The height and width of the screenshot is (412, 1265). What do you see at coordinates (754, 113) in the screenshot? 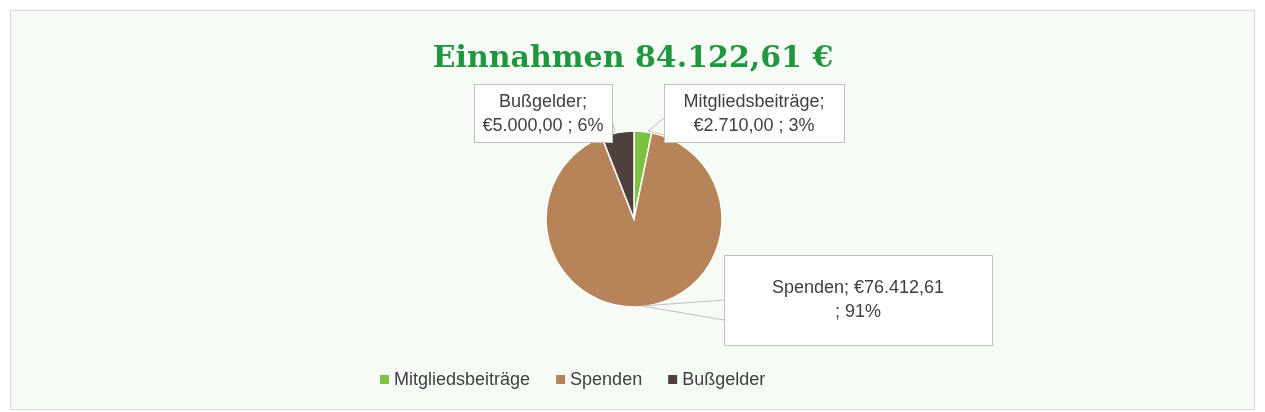
I see `data-label: Mitgliedsbeiträge; €2.710,00 ; 3%` at bounding box center [754, 113].